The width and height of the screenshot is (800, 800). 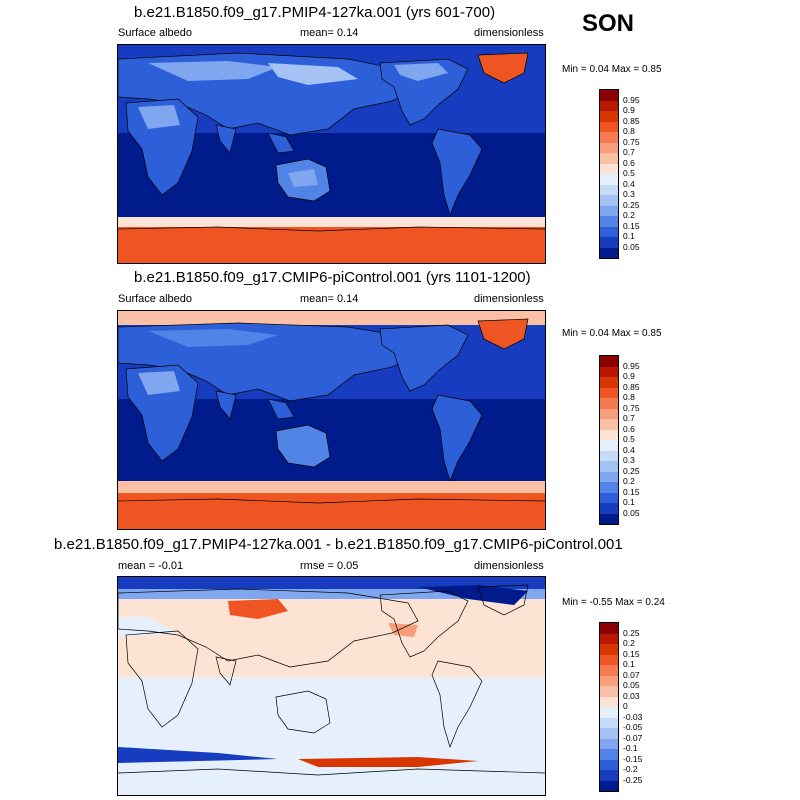 I want to click on panel-2-minmax: Min = 0.04 Max = 0.85, so click(x=612, y=333).